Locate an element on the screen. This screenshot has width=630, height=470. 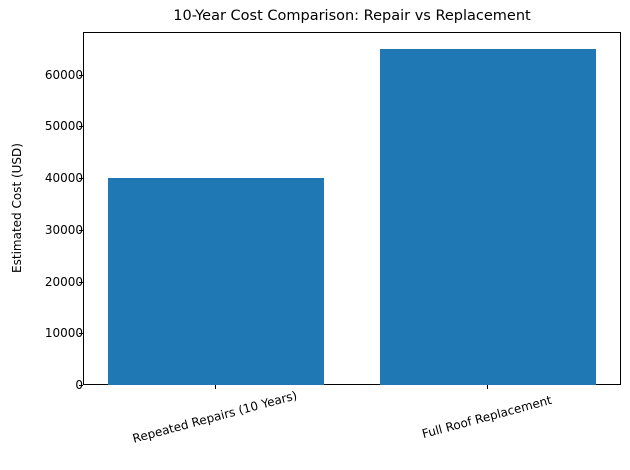
y-tick-label: 60000 is located at coordinates (63, 74).